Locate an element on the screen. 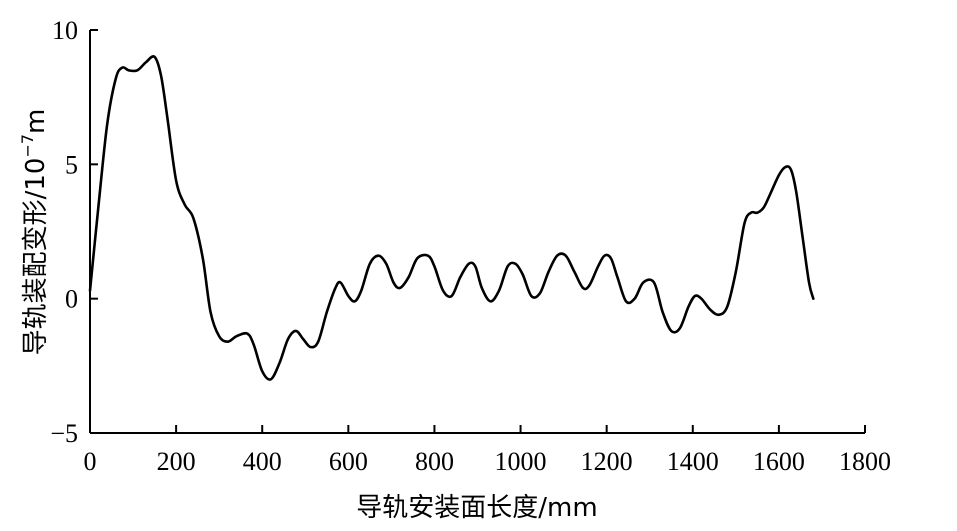 The height and width of the screenshot is (531, 957). y-axis-title: 导轨装配变形/10−7m is located at coordinates (34, 232).